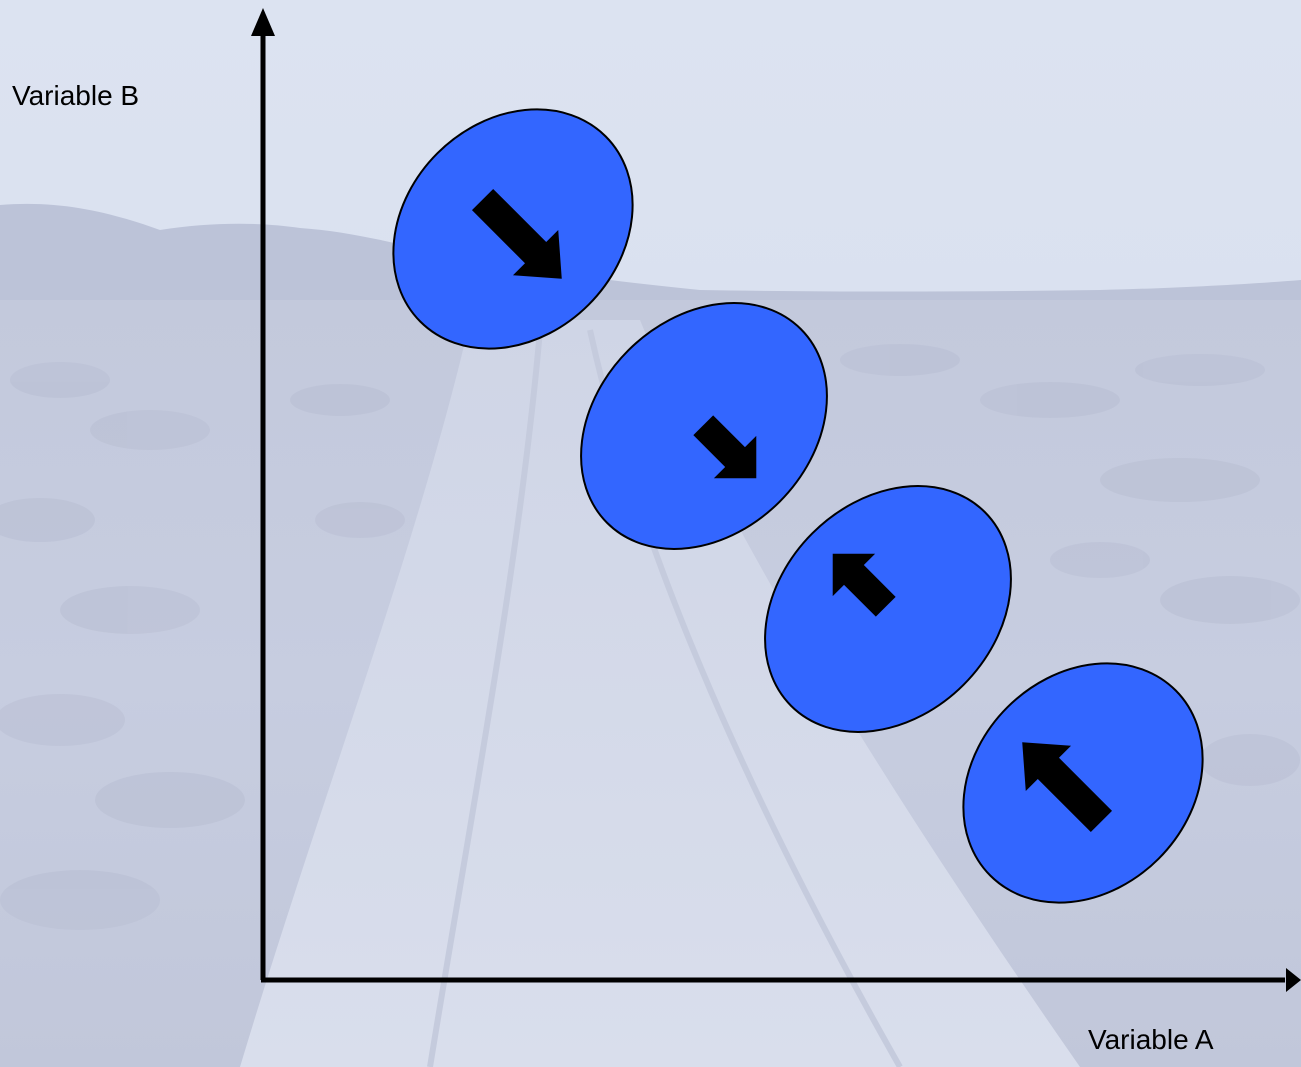 The width and height of the screenshot is (1301, 1067). What do you see at coordinates (485, 698) in the screenshot?
I see `road-track` at bounding box center [485, 698].